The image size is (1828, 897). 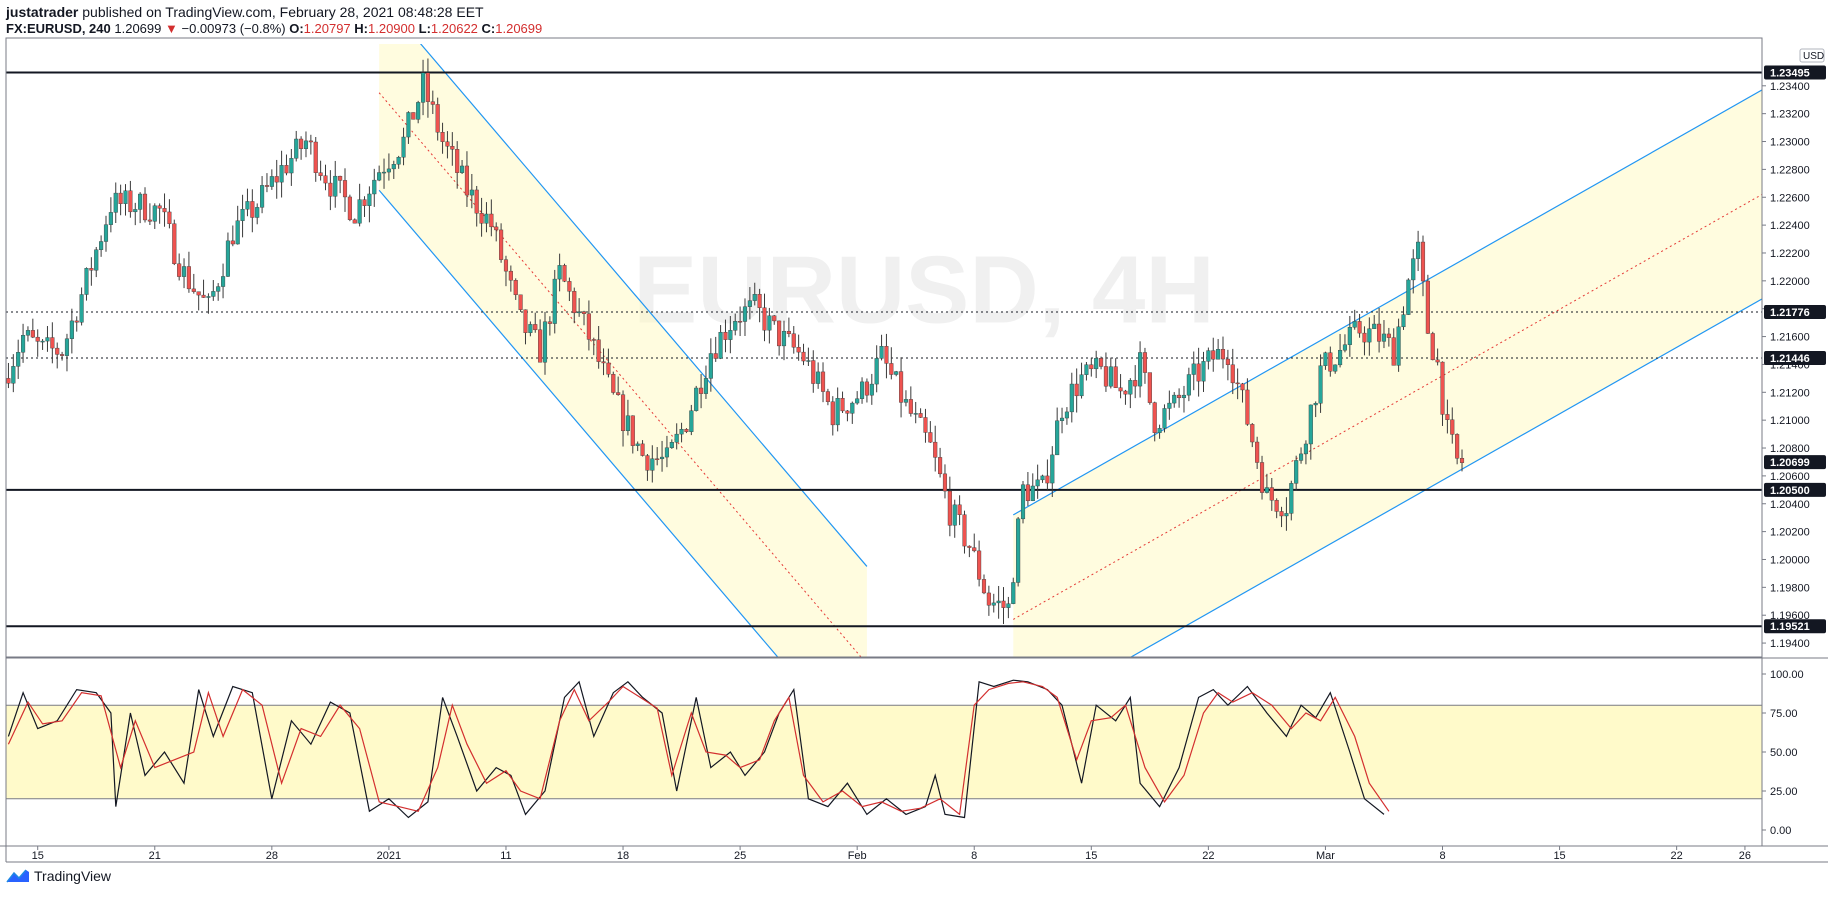 What do you see at coordinates (58, 876) in the screenshot?
I see `footer-brand: TradingView` at bounding box center [58, 876].